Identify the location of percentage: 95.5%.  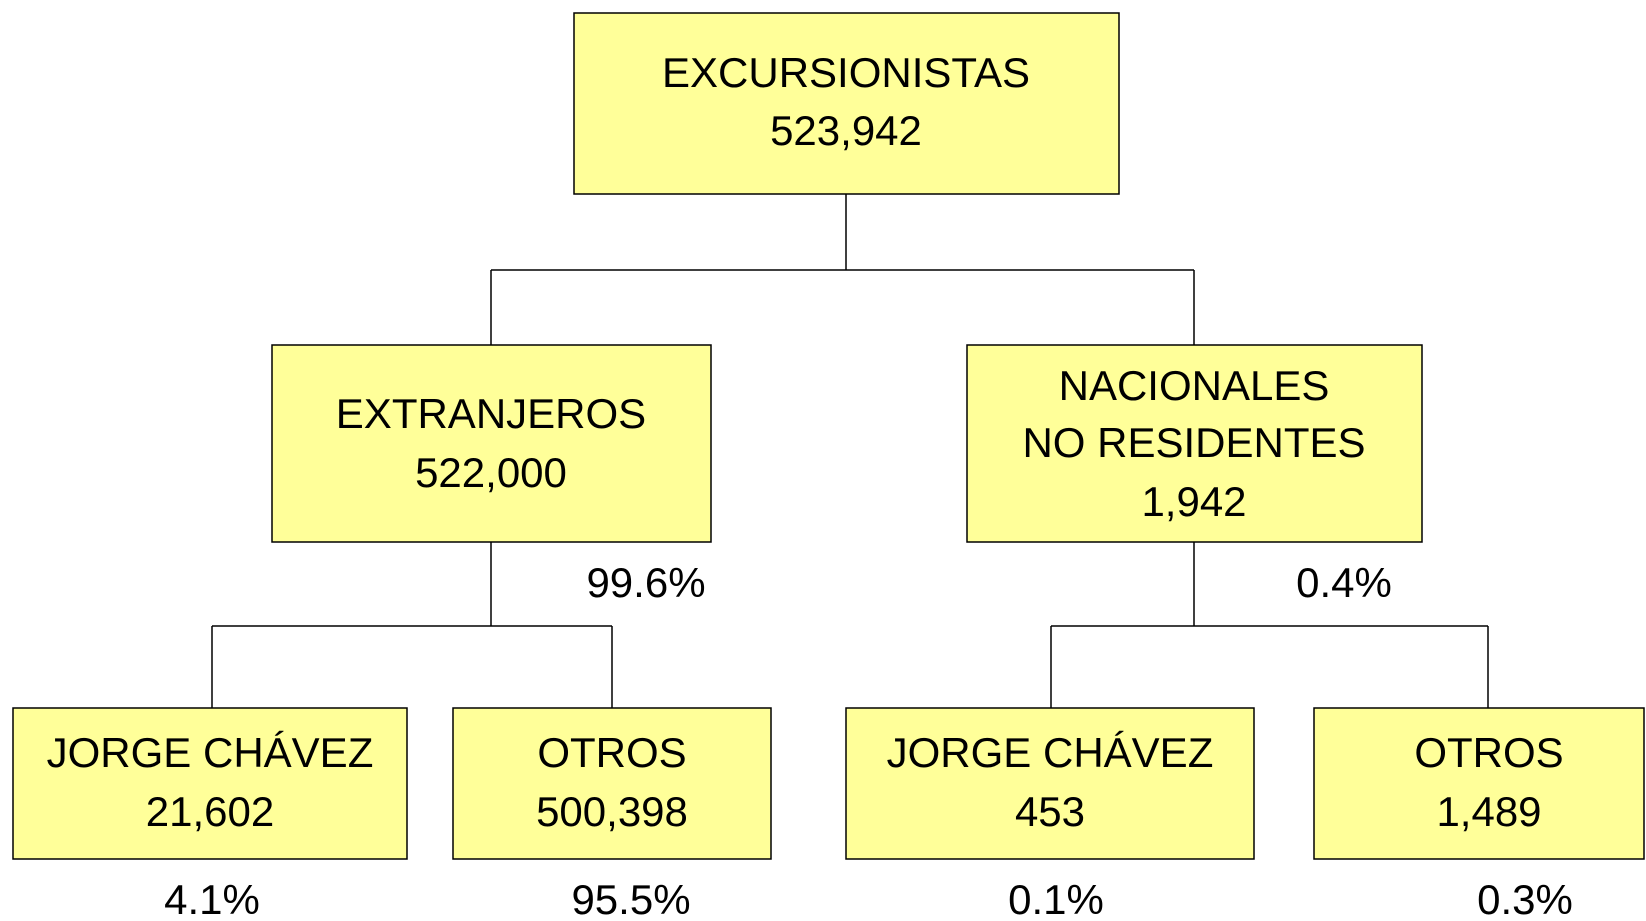
(630, 898).